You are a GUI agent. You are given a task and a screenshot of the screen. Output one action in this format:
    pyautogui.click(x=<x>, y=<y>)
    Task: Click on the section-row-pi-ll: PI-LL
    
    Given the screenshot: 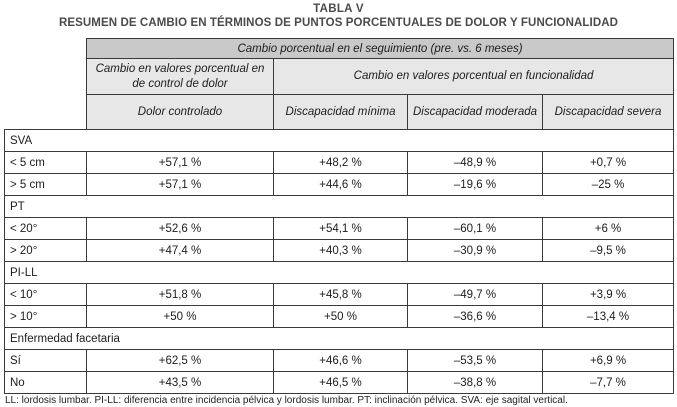 What is the action you would take?
    pyautogui.click(x=339, y=272)
    